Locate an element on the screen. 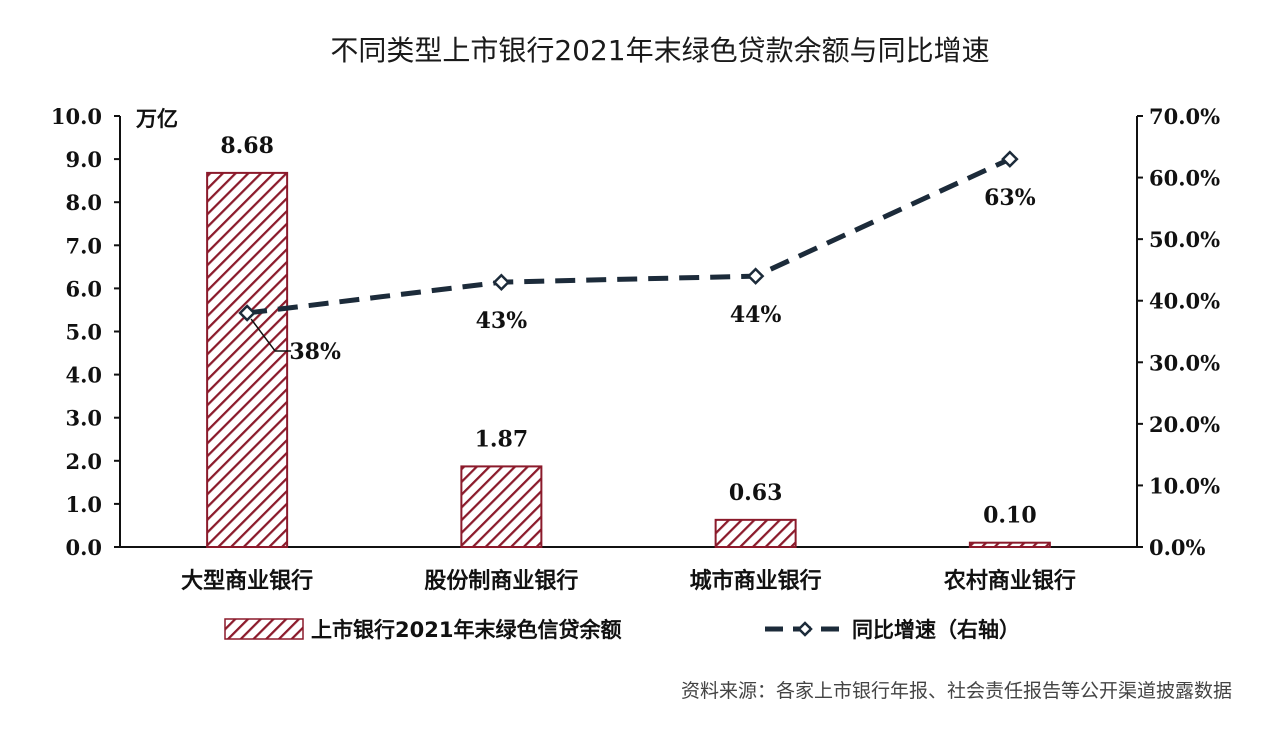  left-tick-label: 2.0 is located at coordinates (83, 461).